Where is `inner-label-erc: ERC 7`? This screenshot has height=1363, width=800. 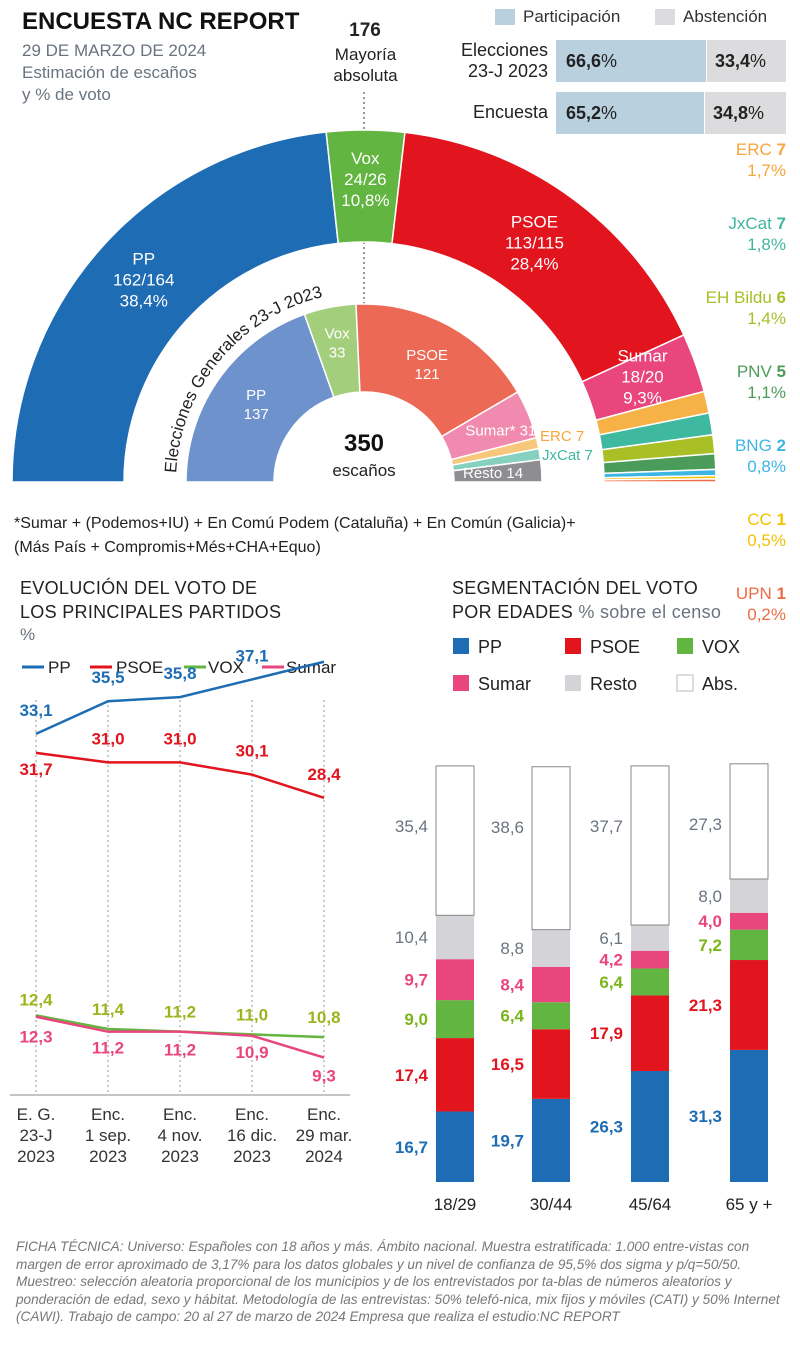 inner-label-erc: ERC 7 is located at coordinates (562, 436).